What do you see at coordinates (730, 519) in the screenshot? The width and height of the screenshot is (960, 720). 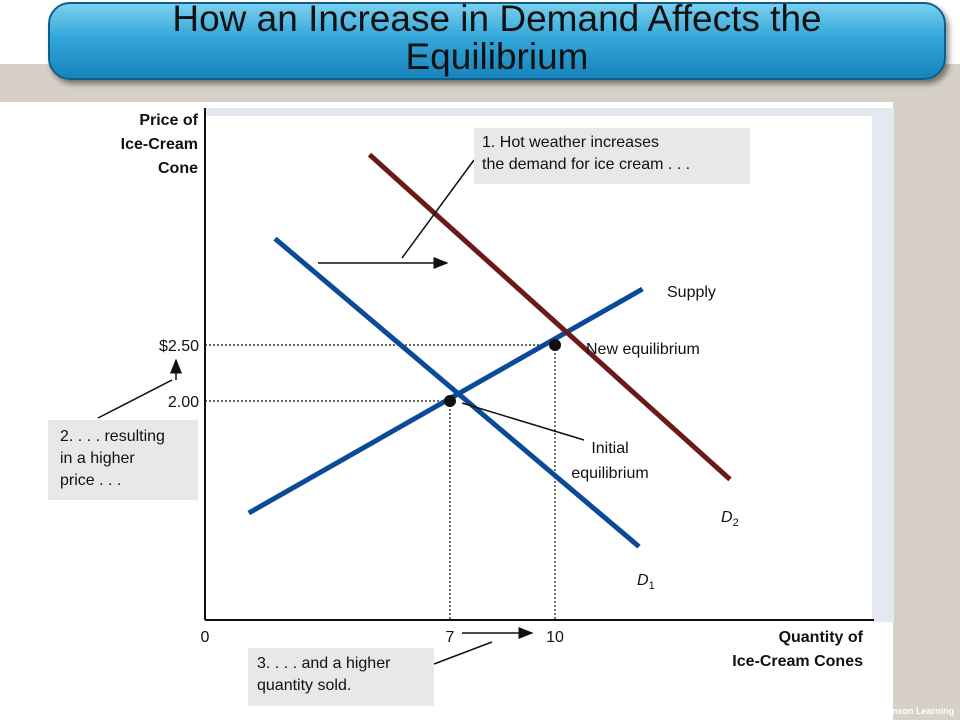 I see `series-label: D2` at bounding box center [730, 519].